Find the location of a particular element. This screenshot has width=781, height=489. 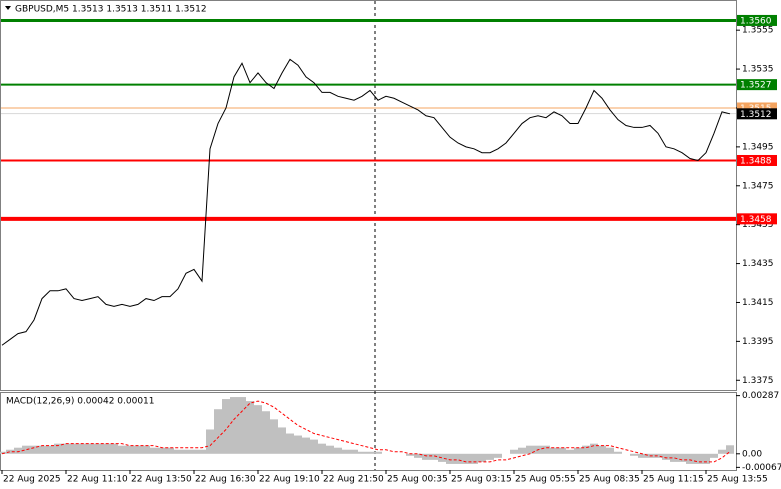

x-tick-label: 25 Aug 08:35 is located at coordinates (609, 480).